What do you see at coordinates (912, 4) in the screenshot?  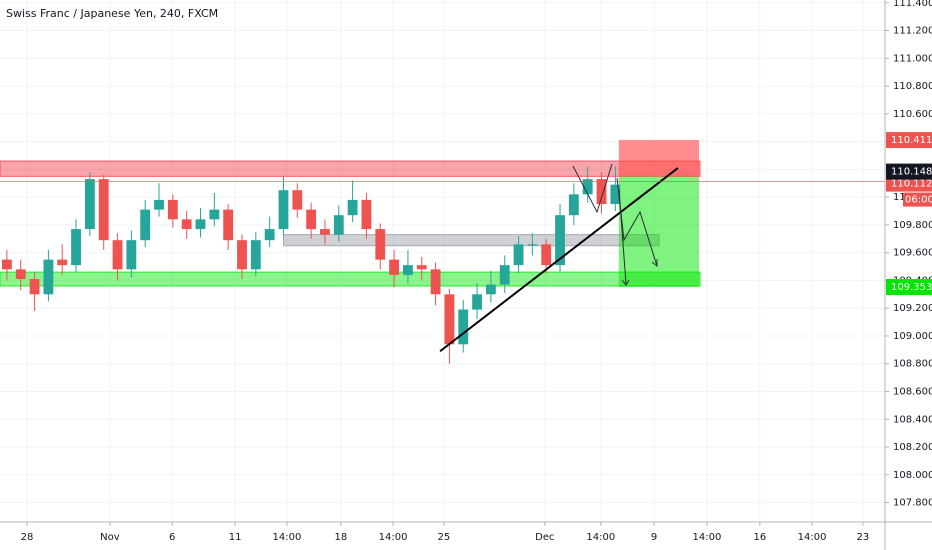 I see `y-tick-label: 111.400` at bounding box center [912, 4].